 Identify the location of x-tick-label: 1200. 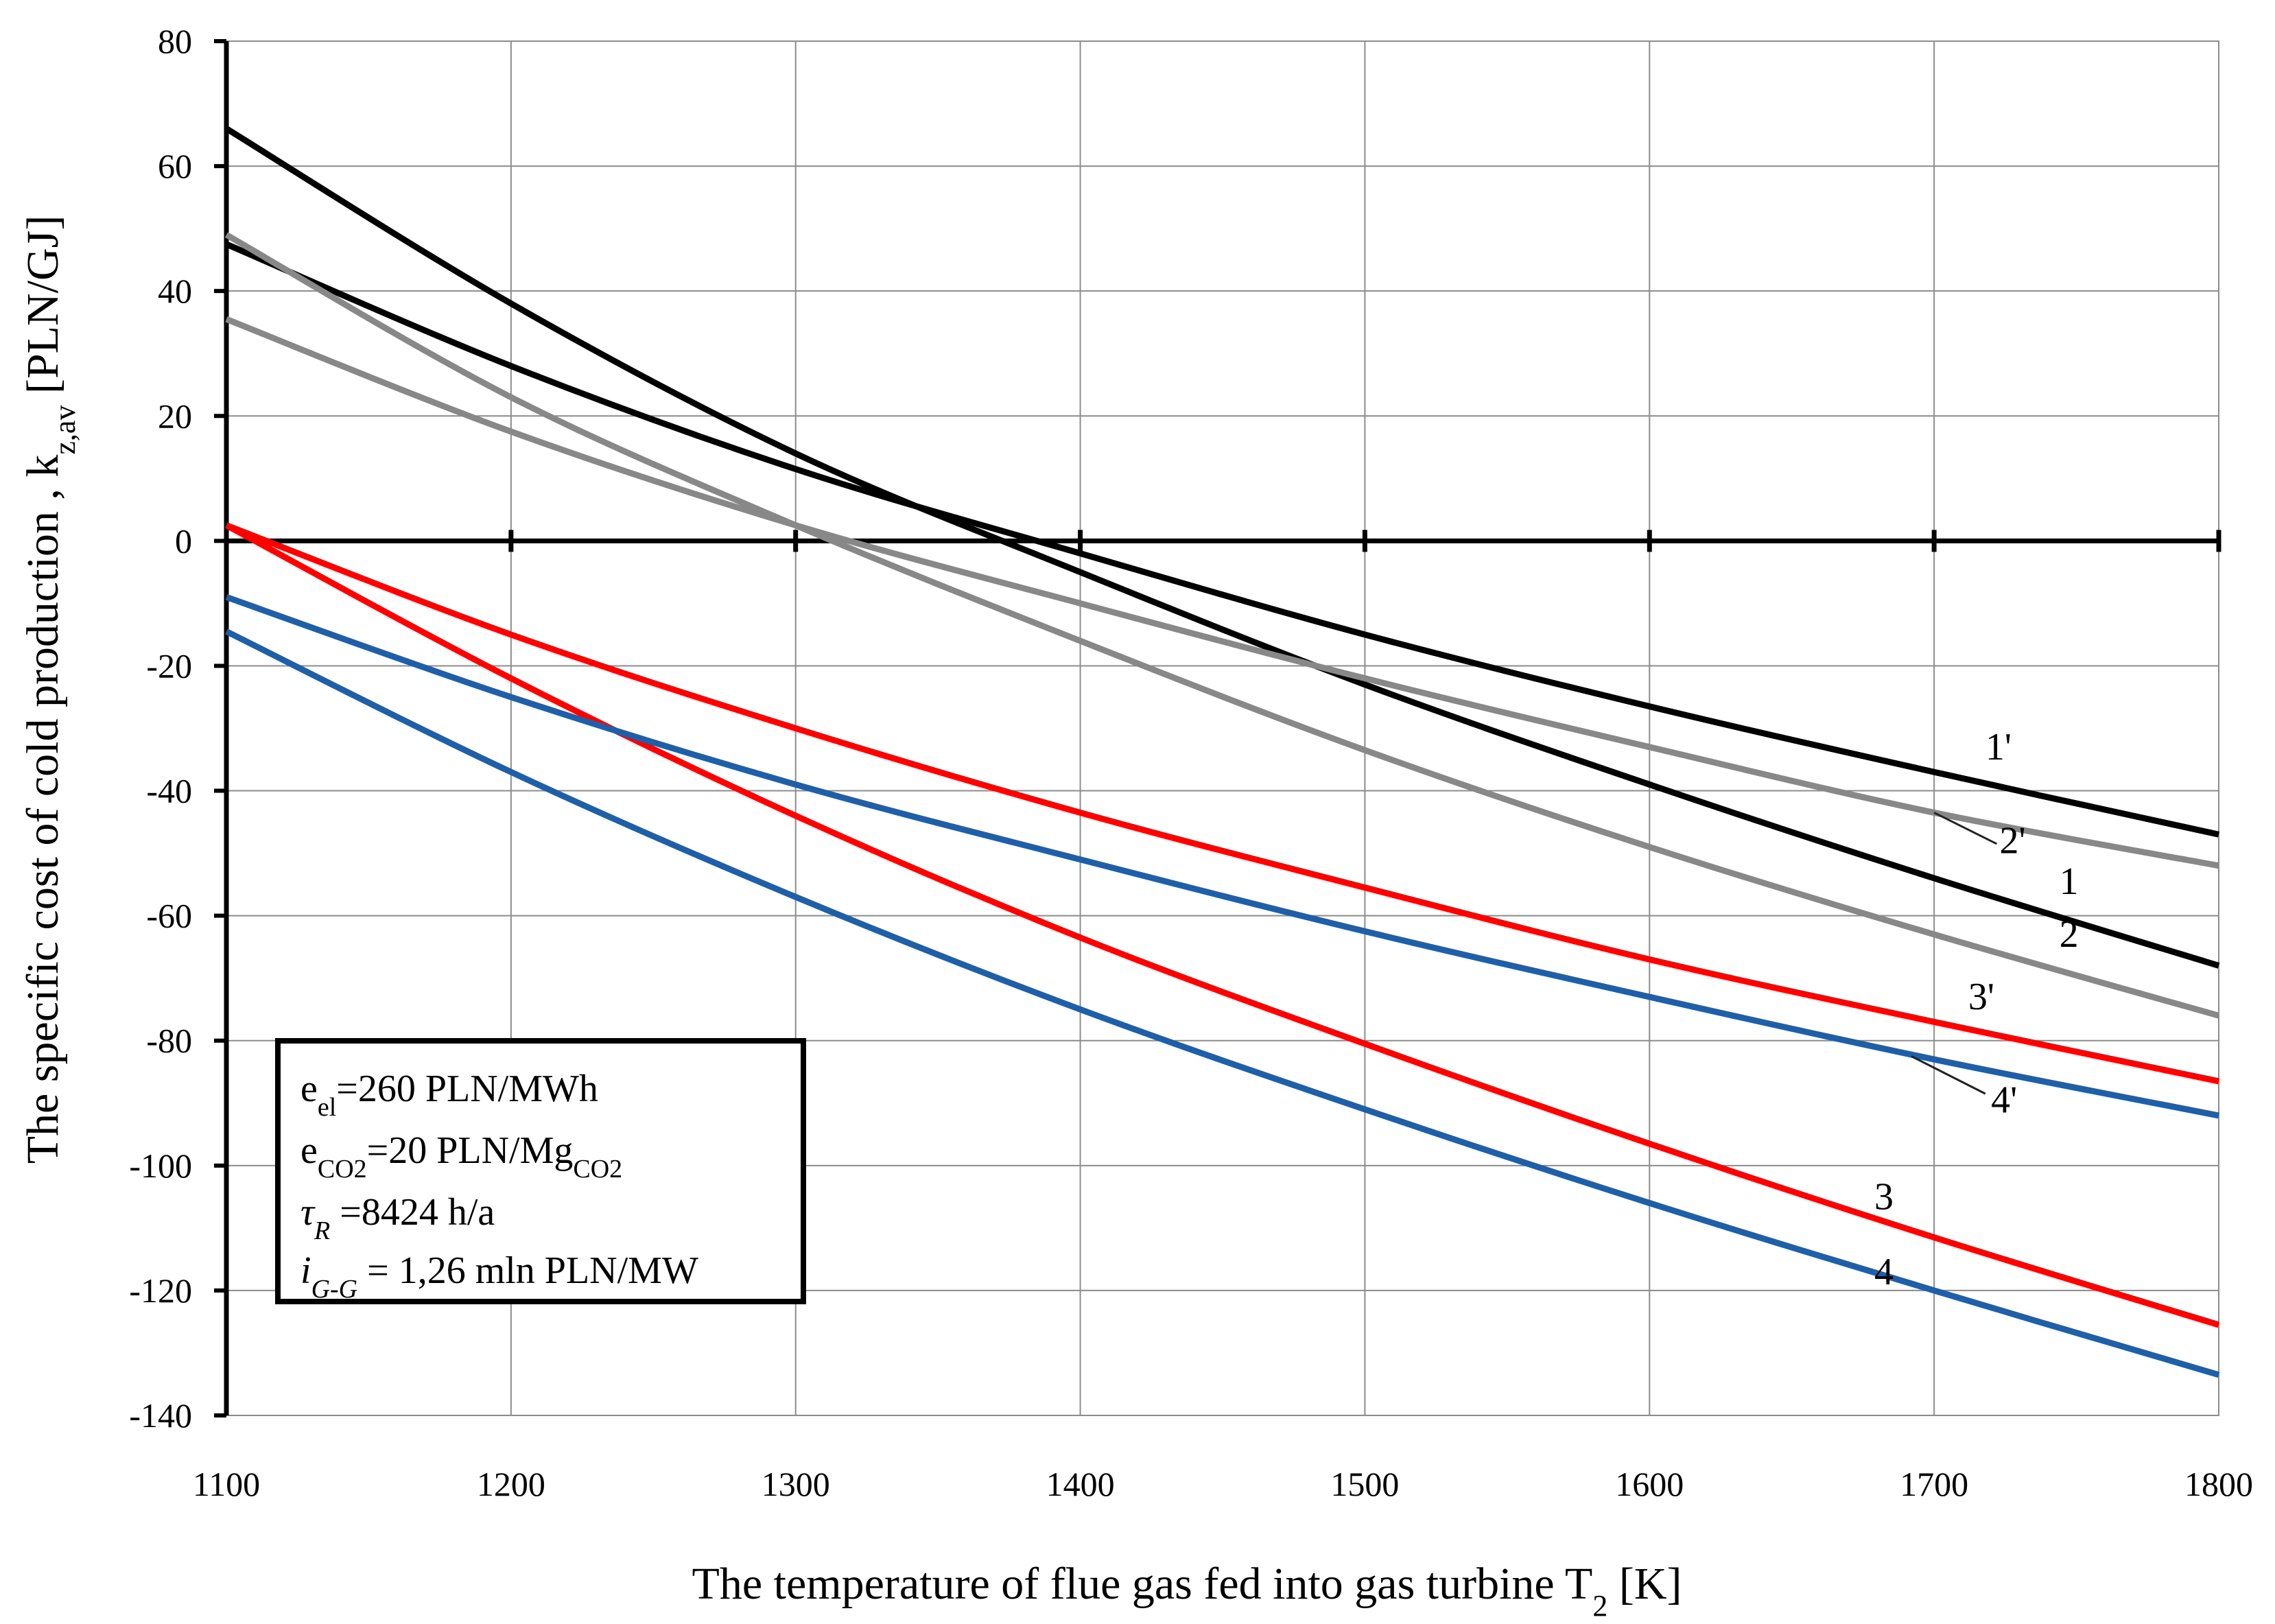
(511, 1484).